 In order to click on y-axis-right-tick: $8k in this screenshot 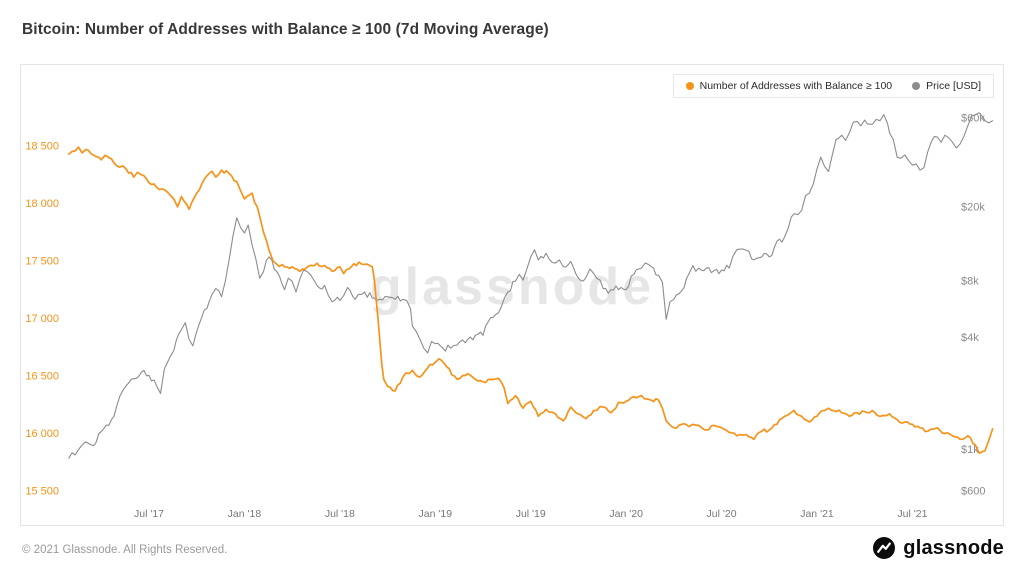, I will do `click(970, 282)`.